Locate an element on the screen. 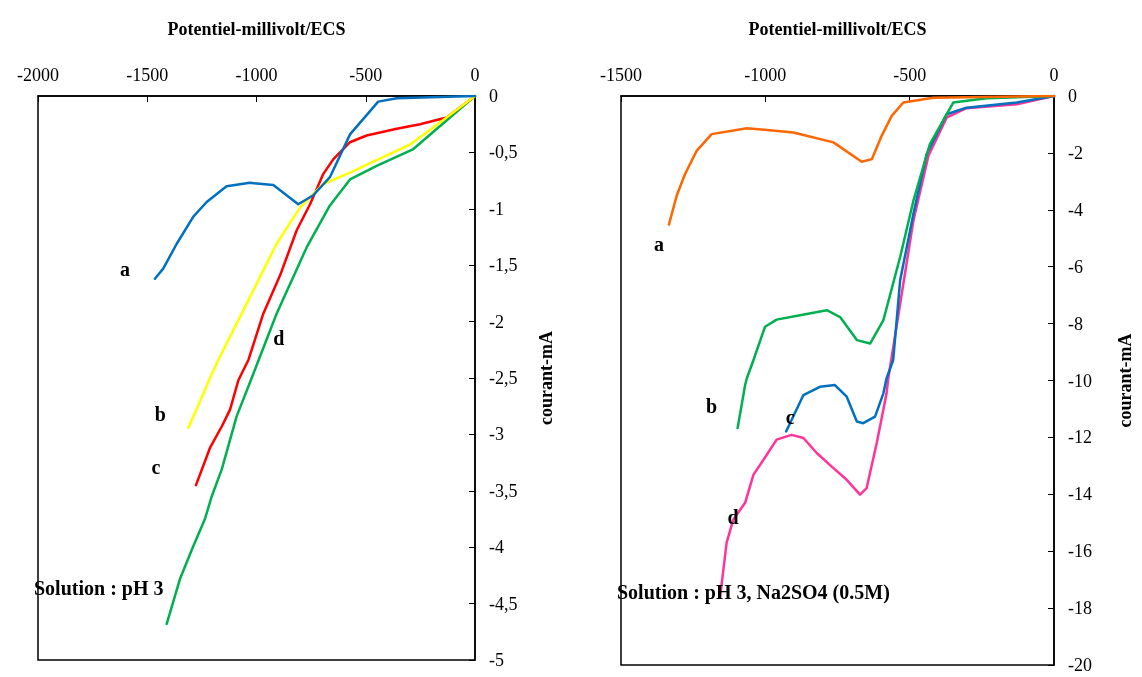  y-tick-label: -2,5 is located at coordinates (503, 378).